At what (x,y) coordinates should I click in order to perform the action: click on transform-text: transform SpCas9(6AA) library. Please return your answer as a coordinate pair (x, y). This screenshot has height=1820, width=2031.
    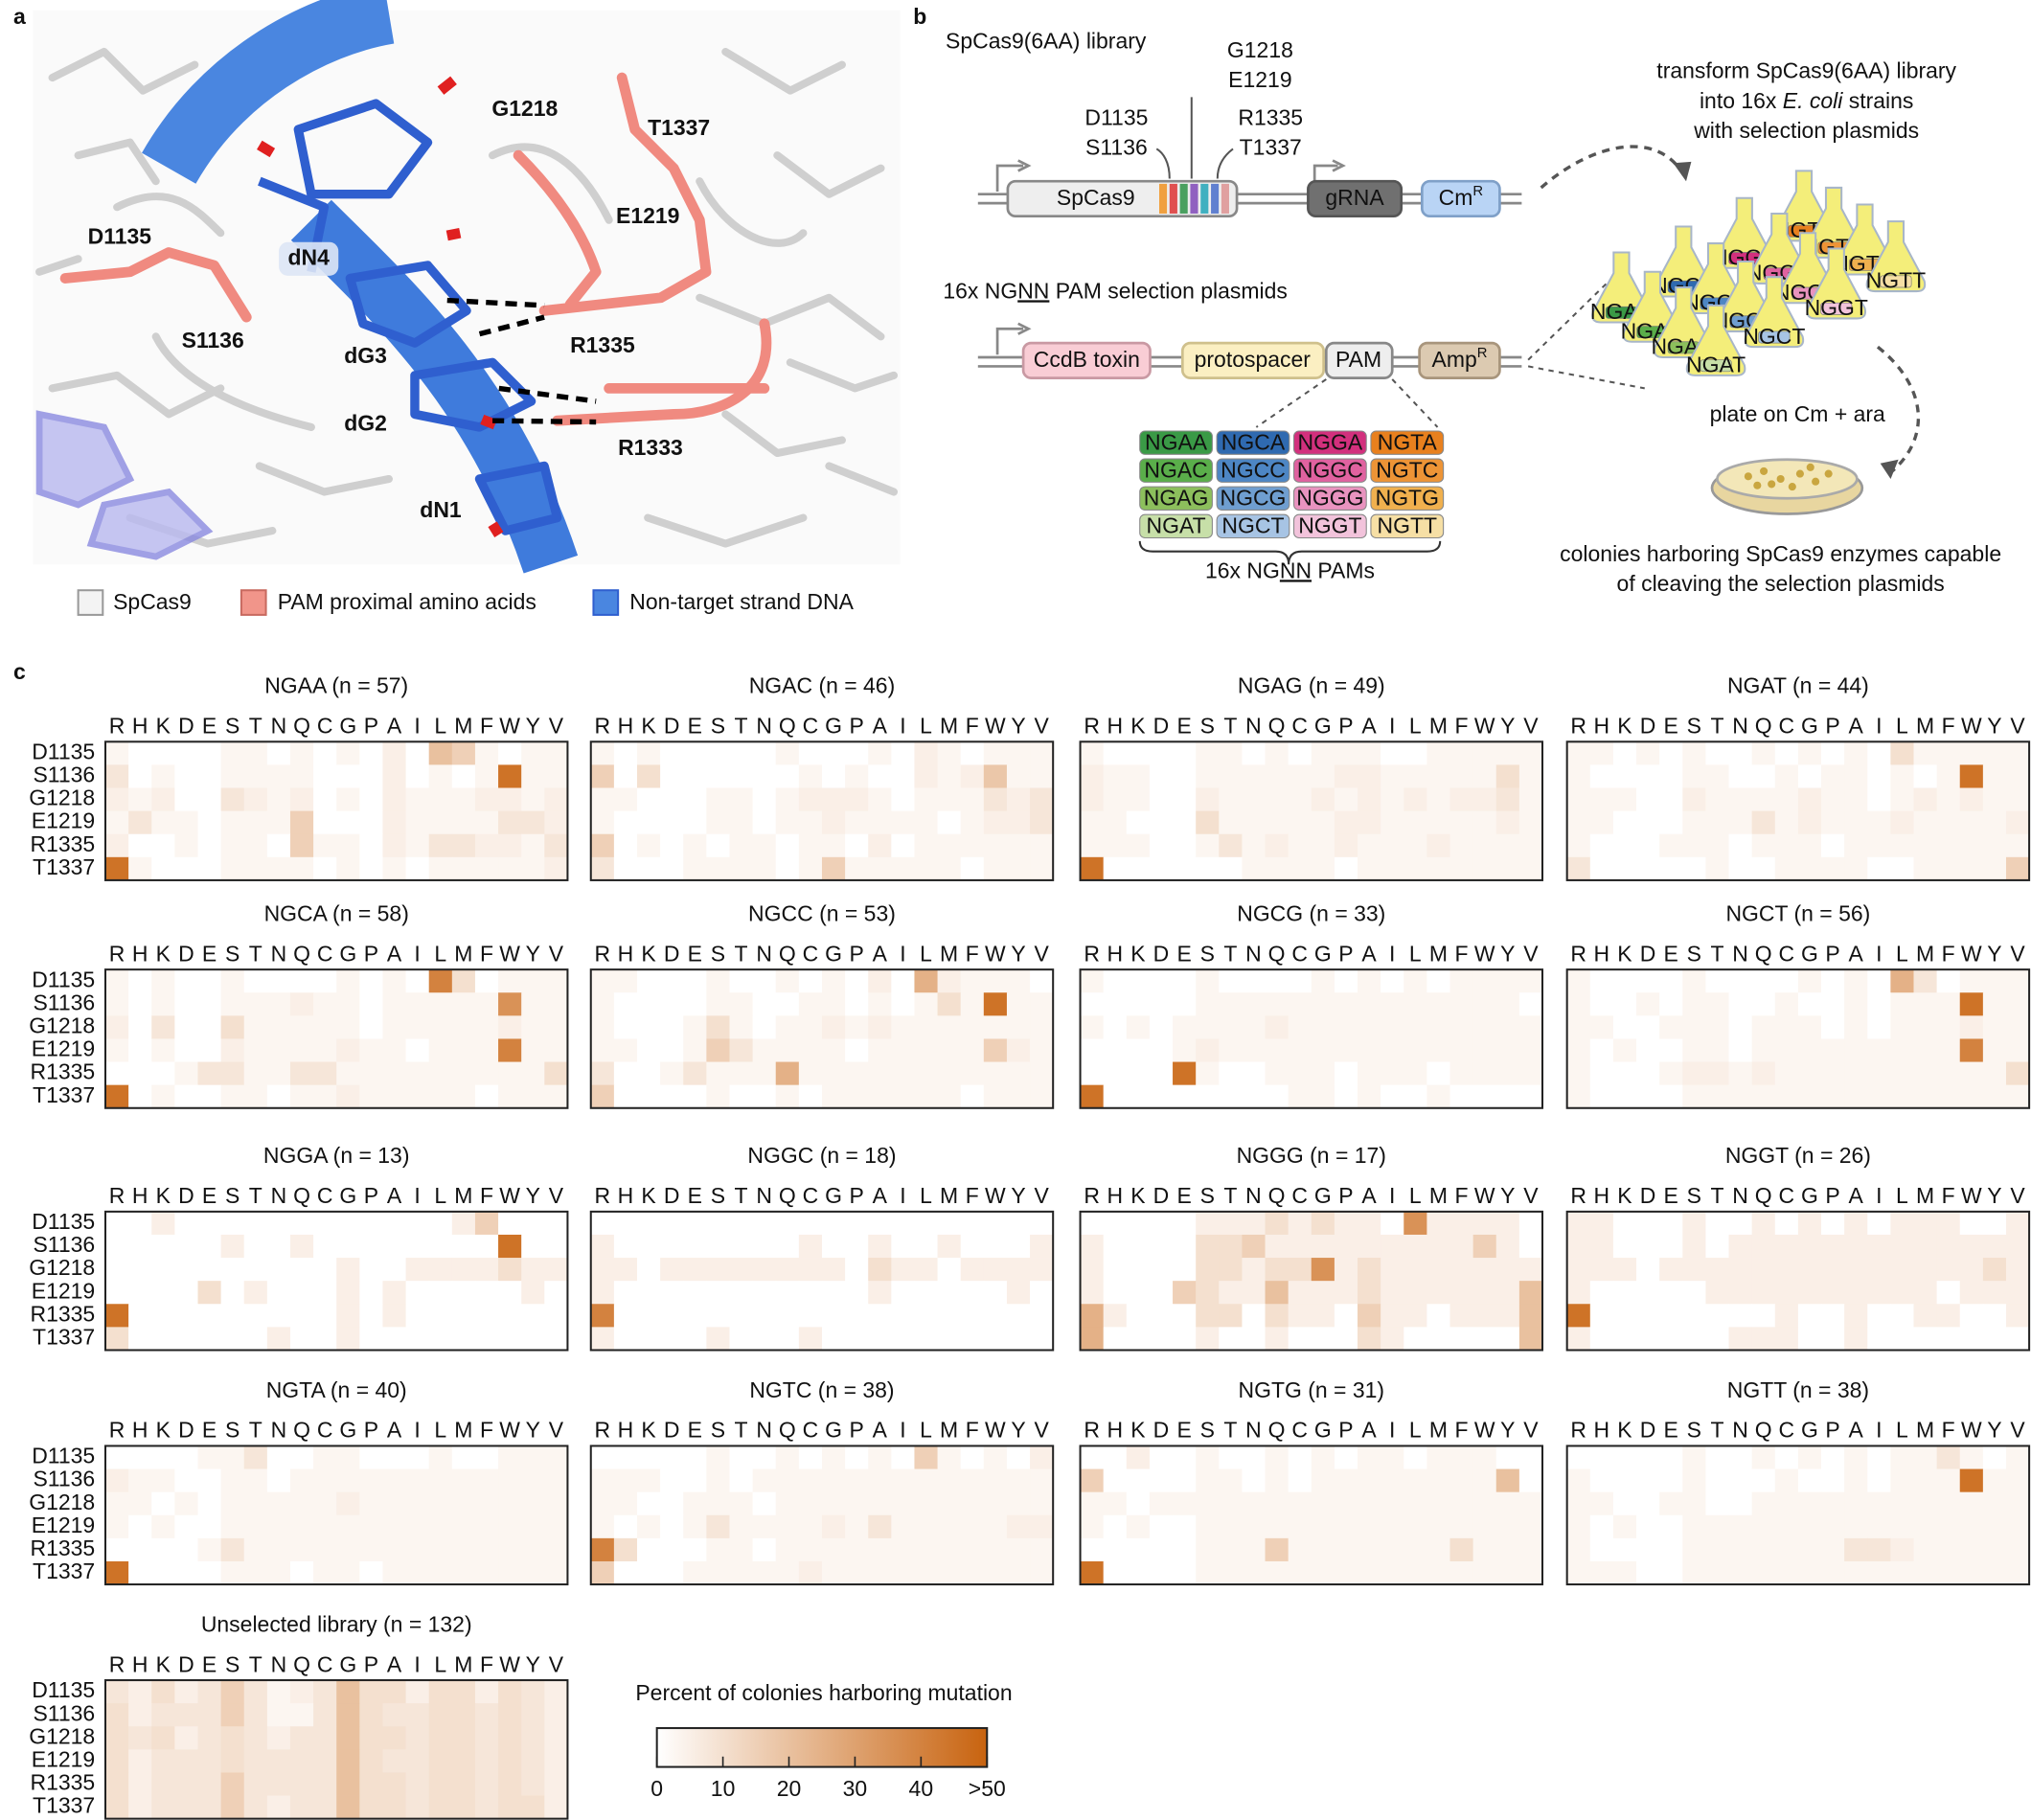
    Looking at the image, I should click on (1806, 71).